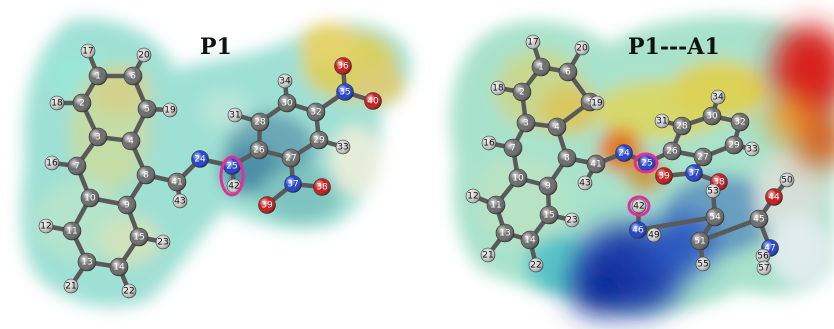  I want to click on atom-23: 23, so click(163, 242).